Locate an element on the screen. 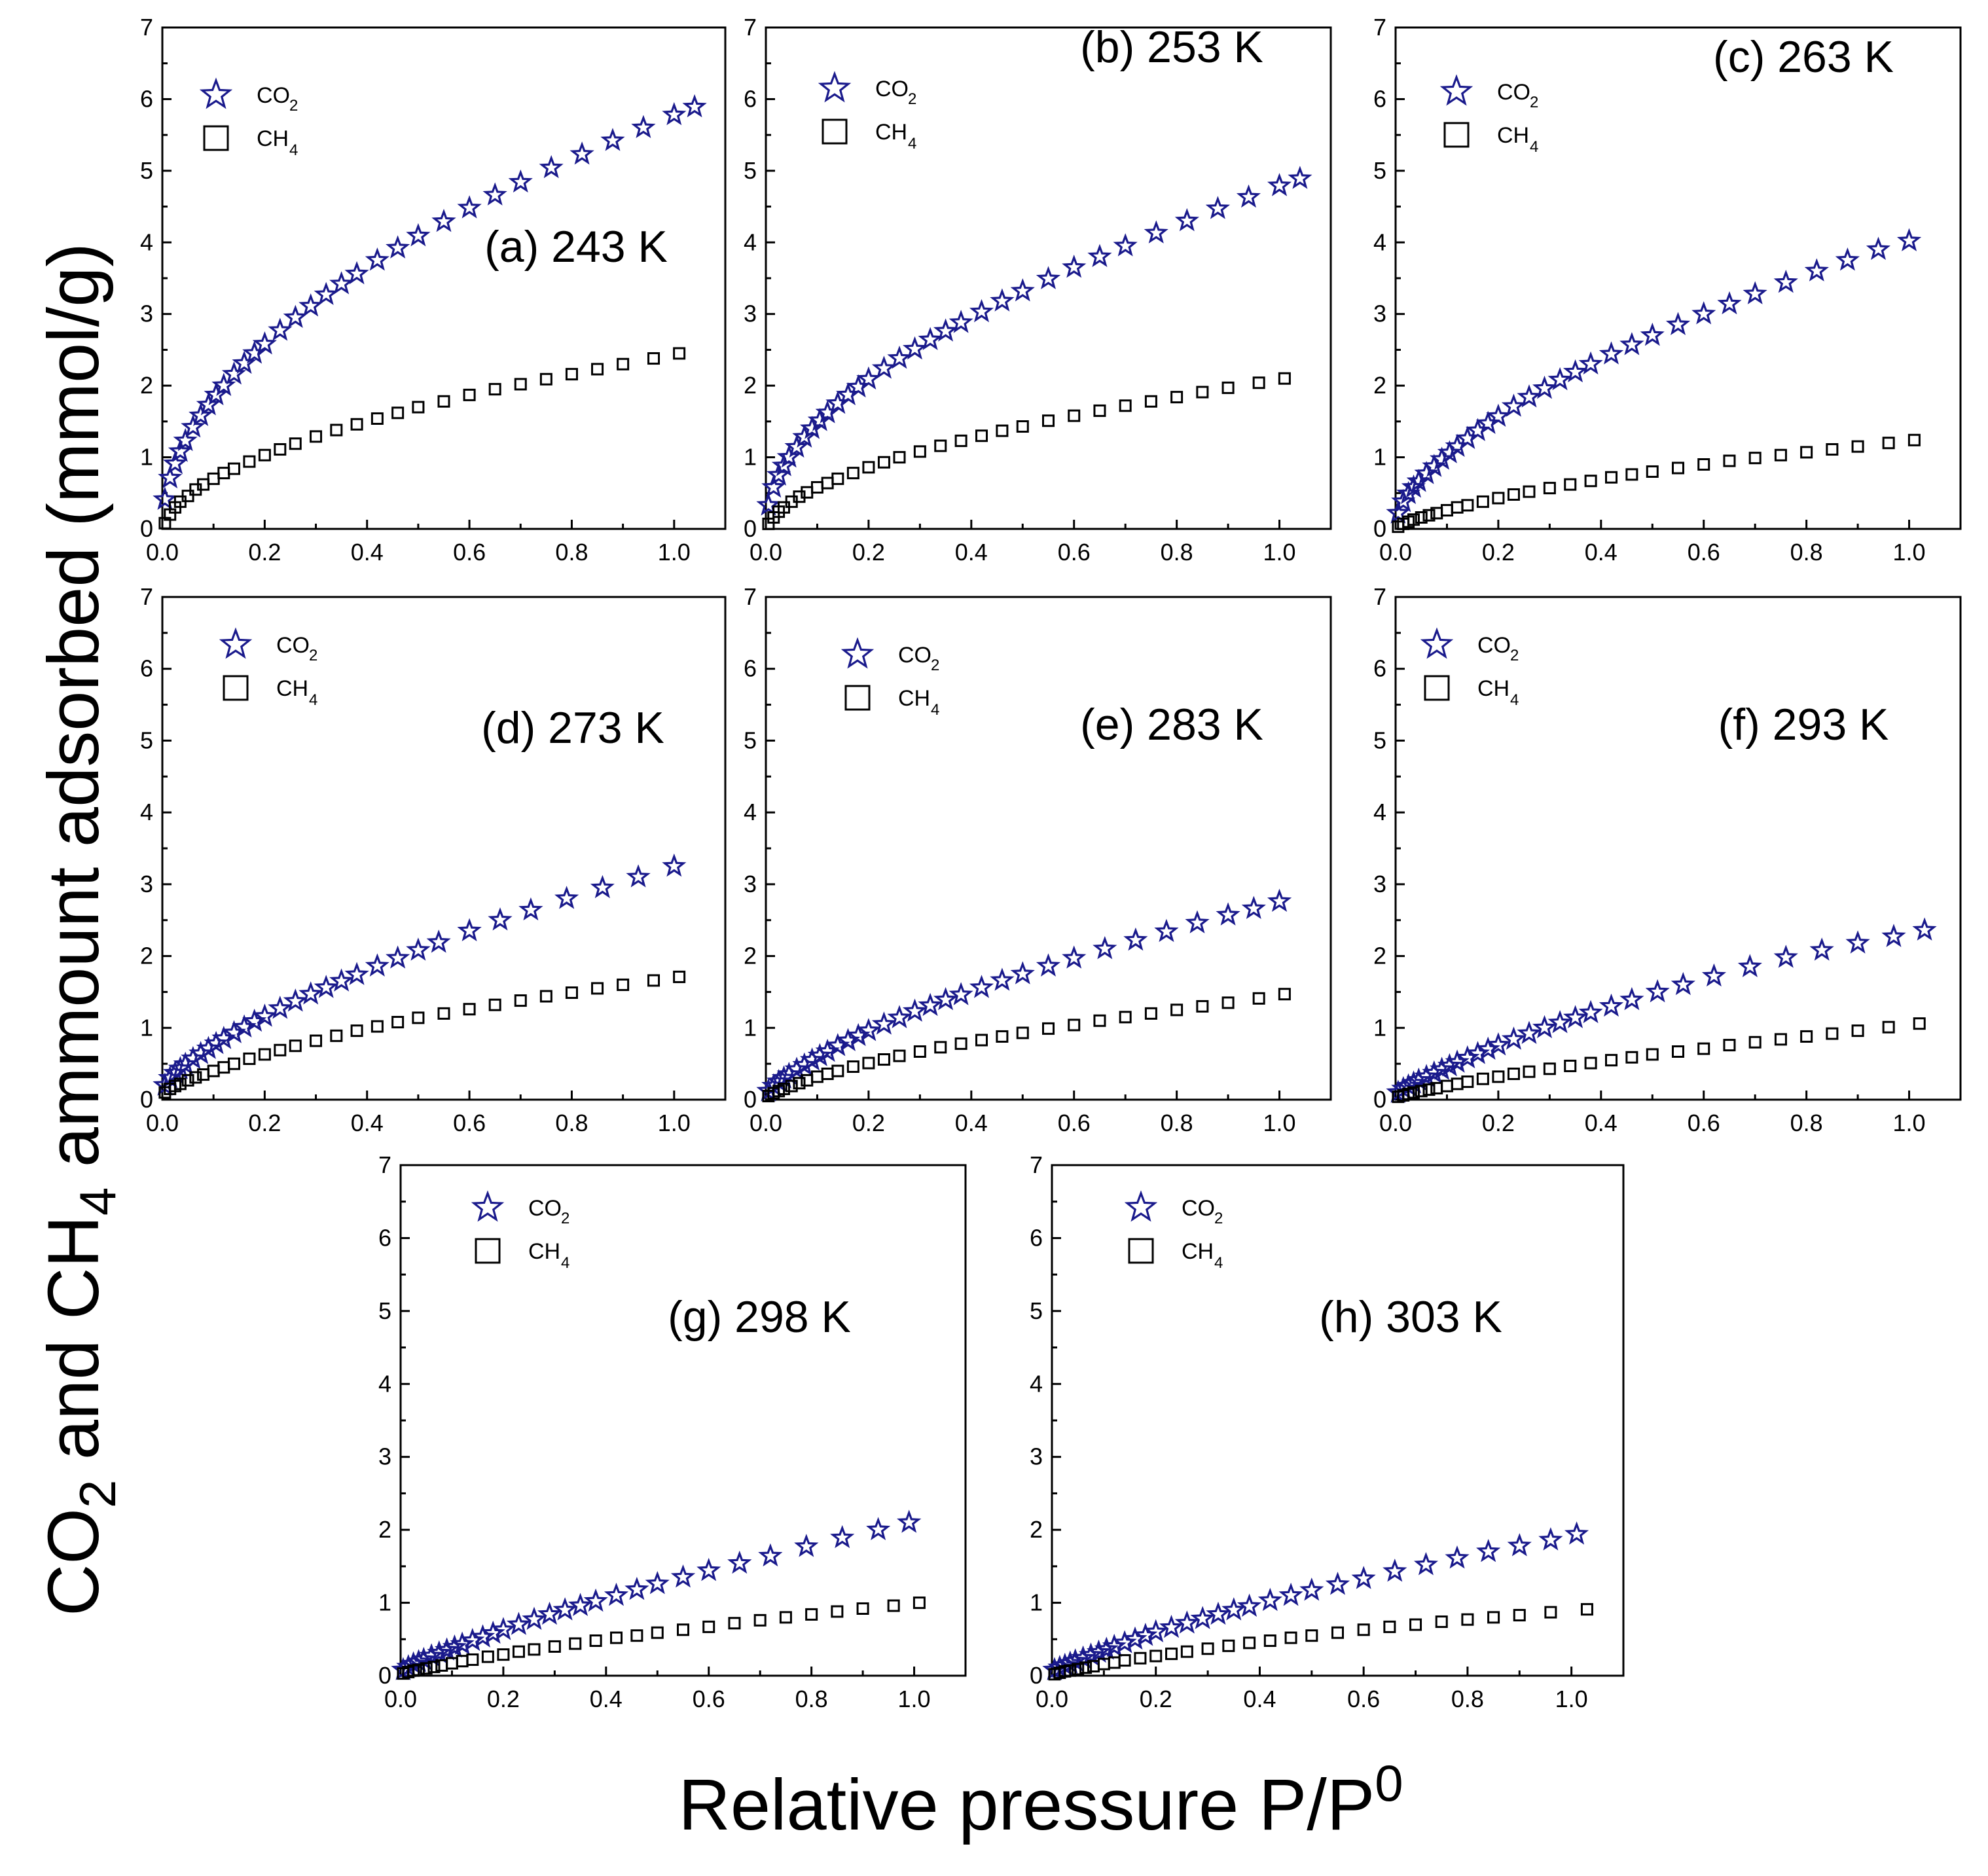 The image size is (1988, 1876). legend-co2-symbol is located at coordinates (236, 643).